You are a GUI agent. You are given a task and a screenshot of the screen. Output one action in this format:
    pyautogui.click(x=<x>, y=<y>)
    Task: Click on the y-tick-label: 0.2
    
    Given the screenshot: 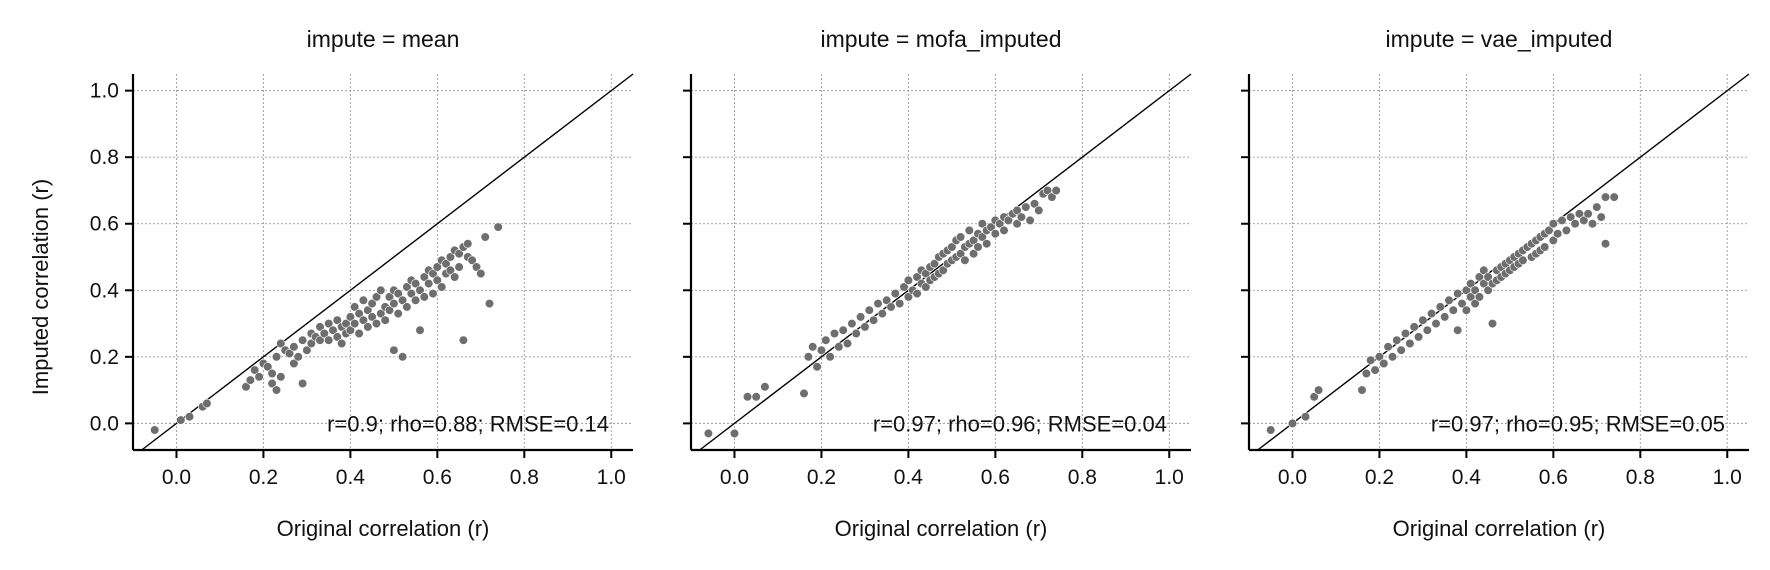 What is the action you would take?
    pyautogui.click(x=104, y=357)
    